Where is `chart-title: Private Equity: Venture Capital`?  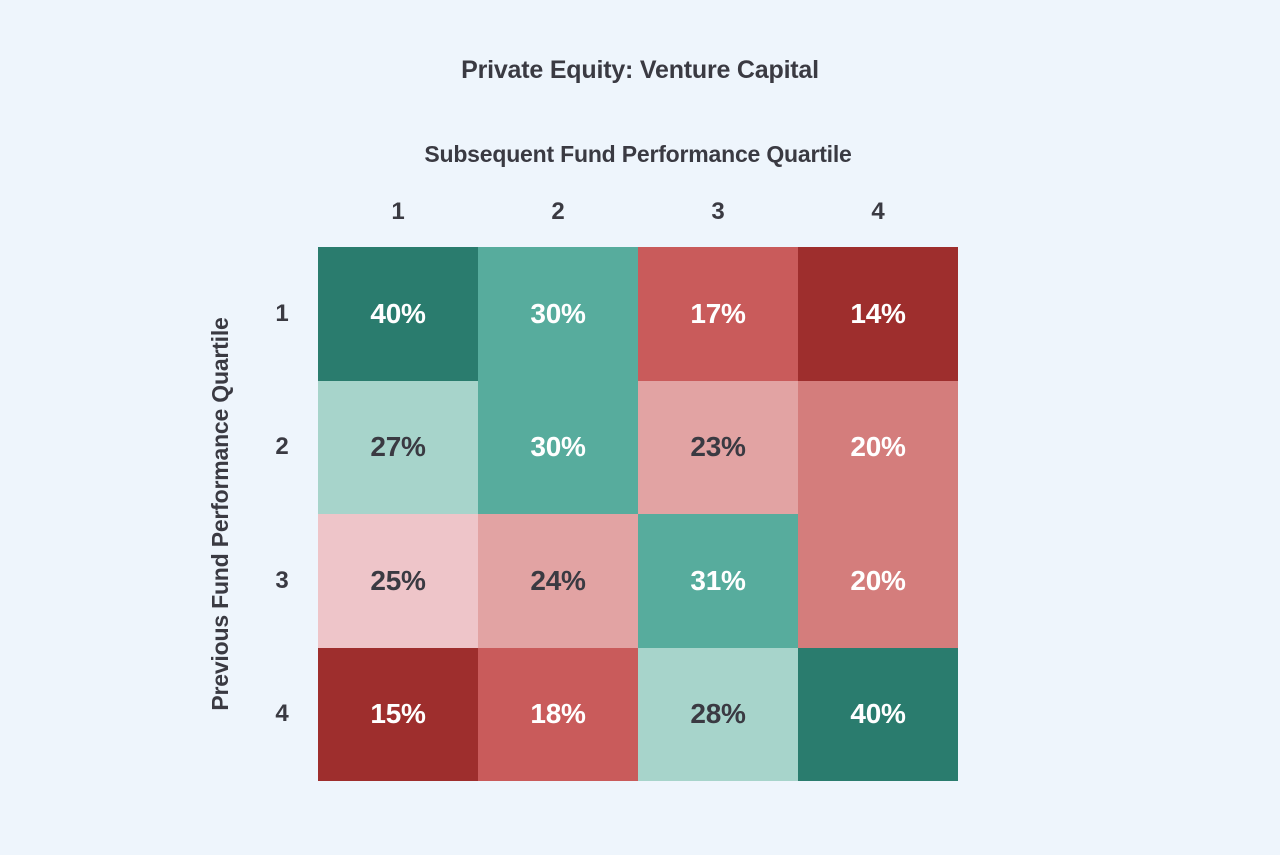
chart-title: Private Equity: Venture Capital is located at coordinates (640, 70).